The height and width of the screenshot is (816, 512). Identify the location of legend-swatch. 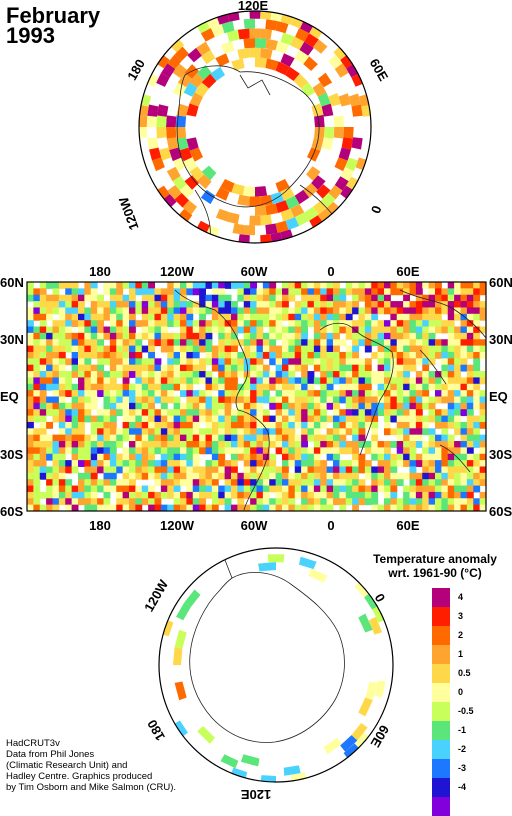
(441, 654).